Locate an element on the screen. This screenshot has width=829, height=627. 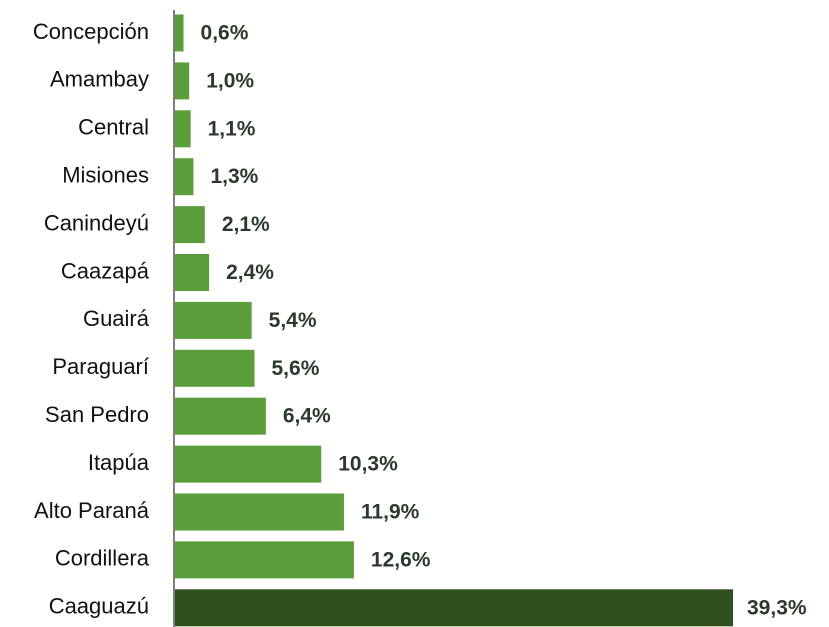
value-label: 2,1% is located at coordinates (246, 224).